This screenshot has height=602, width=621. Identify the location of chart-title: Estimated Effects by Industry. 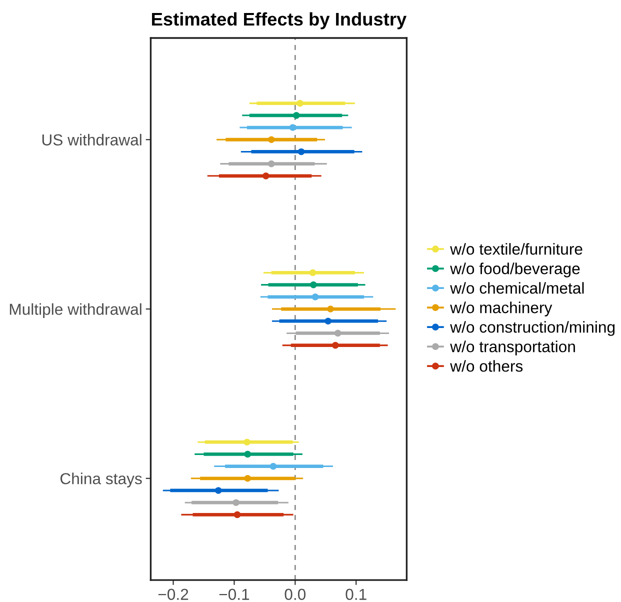
(279, 21).